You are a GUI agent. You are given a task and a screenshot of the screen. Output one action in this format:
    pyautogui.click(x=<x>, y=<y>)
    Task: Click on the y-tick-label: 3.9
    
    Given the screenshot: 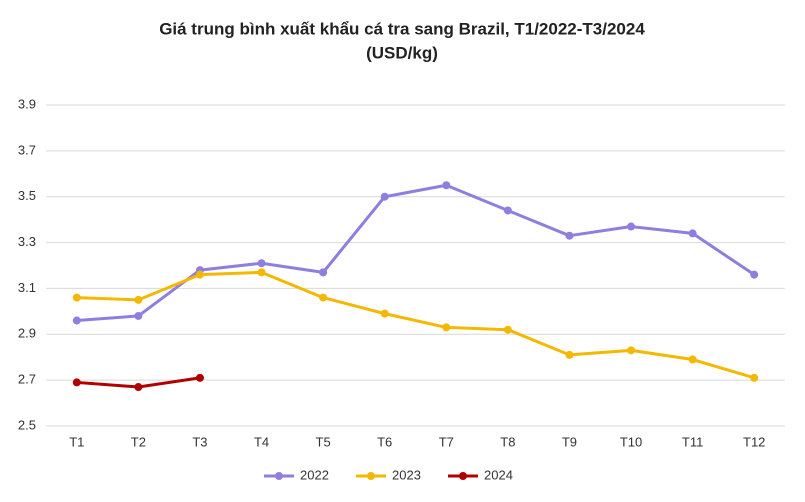 What is the action you would take?
    pyautogui.click(x=27, y=103)
    